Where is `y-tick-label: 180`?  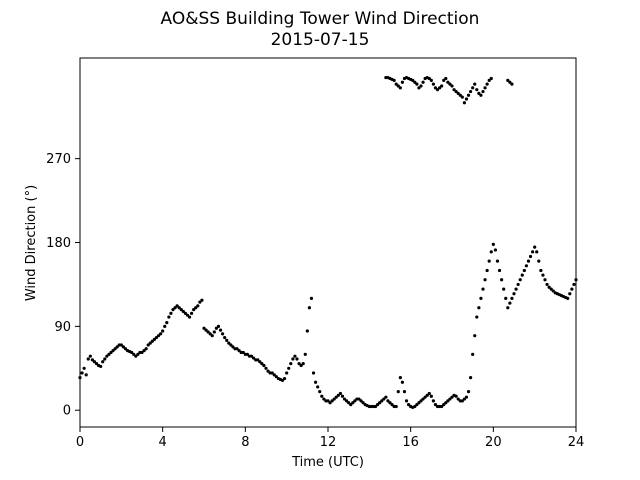 y-tick-label: 180 is located at coordinates (58, 243).